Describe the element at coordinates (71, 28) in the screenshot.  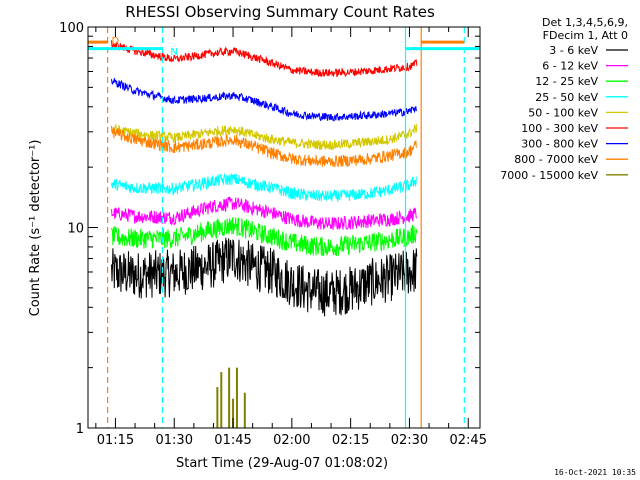
I see `y-tick-label-2: 100` at that location.